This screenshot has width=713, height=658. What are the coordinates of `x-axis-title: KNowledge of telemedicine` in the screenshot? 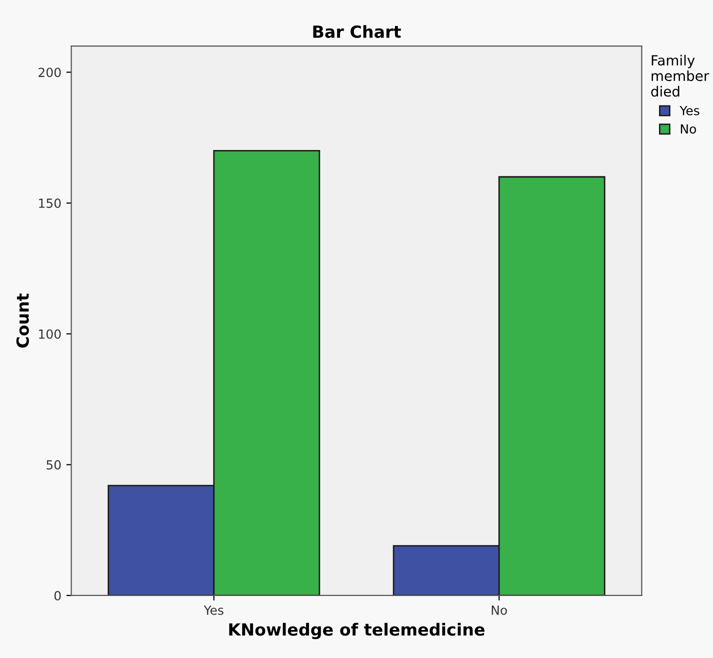 It's located at (356, 631).